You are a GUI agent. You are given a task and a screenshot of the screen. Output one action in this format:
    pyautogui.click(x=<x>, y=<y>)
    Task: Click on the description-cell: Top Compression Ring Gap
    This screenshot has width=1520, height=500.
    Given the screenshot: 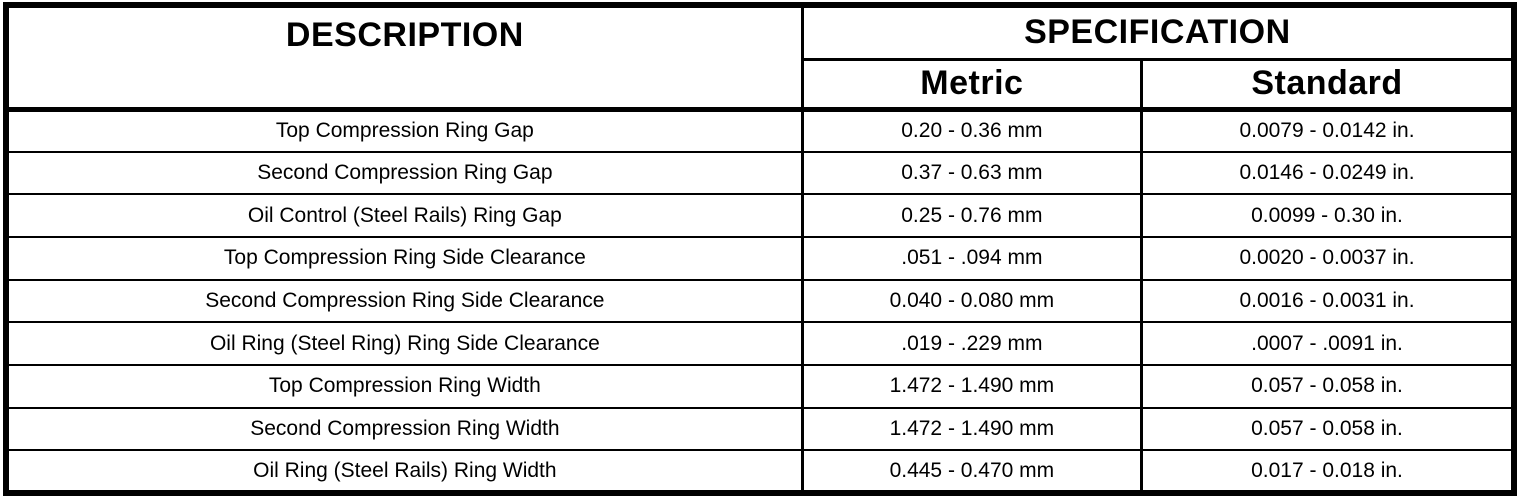 What is the action you would take?
    pyautogui.click(x=404, y=130)
    